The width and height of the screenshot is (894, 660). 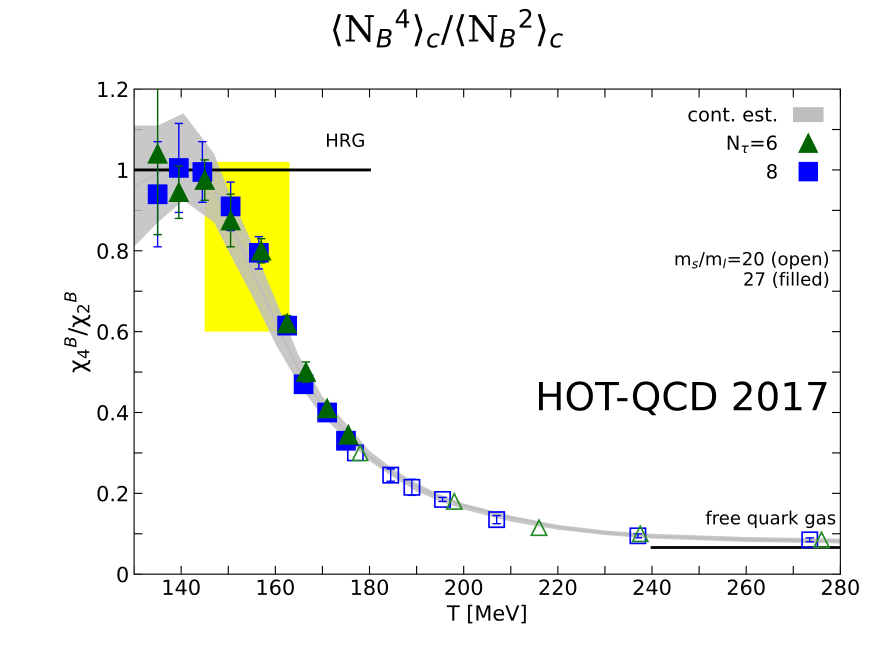 I want to click on x-tick-label: 180, so click(x=370, y=587).